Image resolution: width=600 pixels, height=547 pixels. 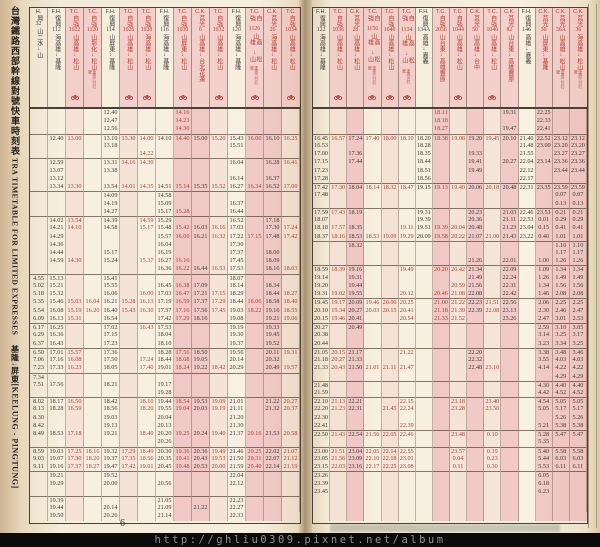 What do you see at coordinates (165, 352) in the screenshot?
I see `time-cell: 18.28` at bounding box center [165, 352].